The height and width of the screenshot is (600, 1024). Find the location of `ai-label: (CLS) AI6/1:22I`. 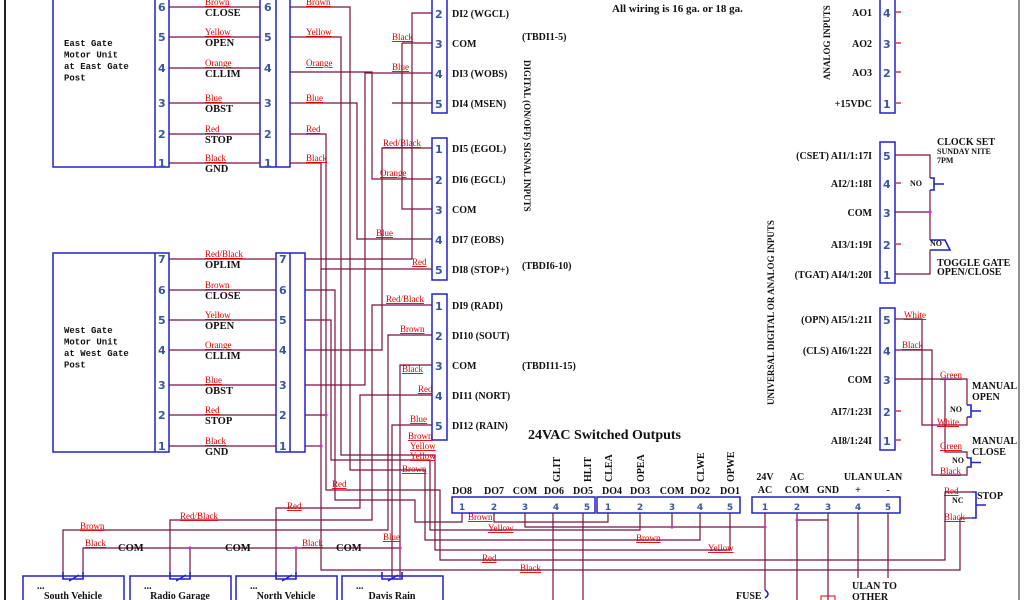

ai-label: (CLS) AI6/1:22I is located at coordinates (837, 351).